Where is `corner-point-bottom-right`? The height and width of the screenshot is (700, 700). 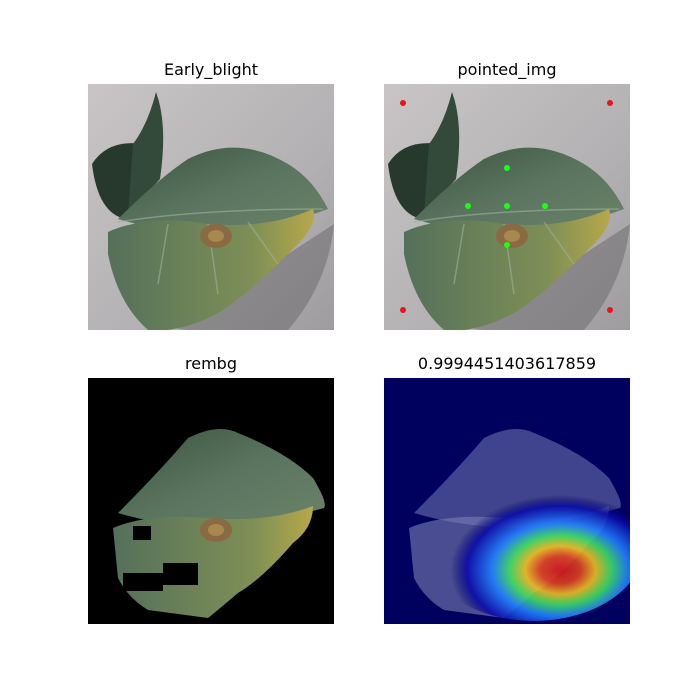 corner-point-bottom-right is located at coordinates (610, 310).